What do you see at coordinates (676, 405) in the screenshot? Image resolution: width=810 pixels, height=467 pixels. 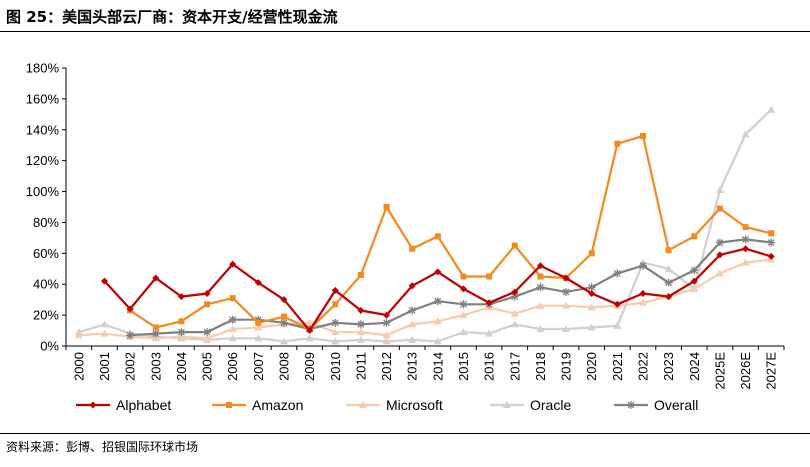 I see `legend-label-overall: Overall` at bounding box center [676, 405].